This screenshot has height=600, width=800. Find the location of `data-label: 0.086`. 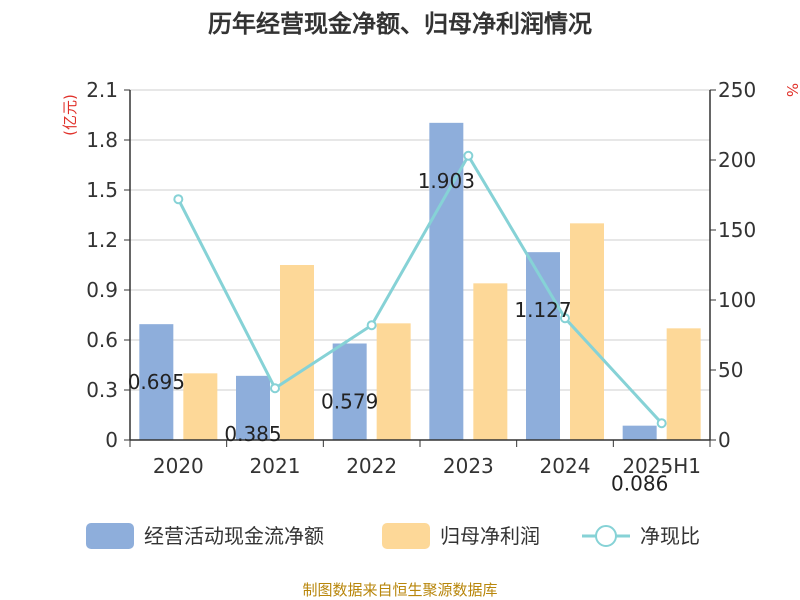

data-label: 0.086 is located at coordinates (639, 484).